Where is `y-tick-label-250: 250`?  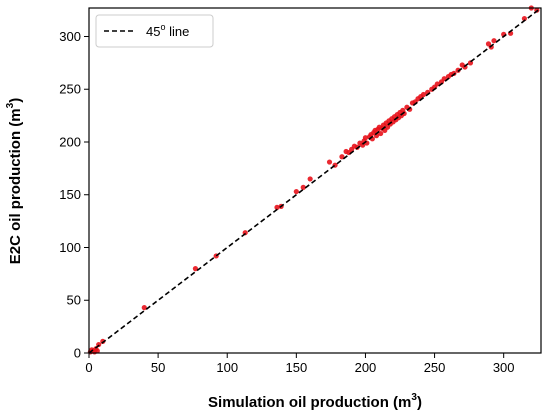 y-tick-label-250: 250 is located at coordinates (70, 89).